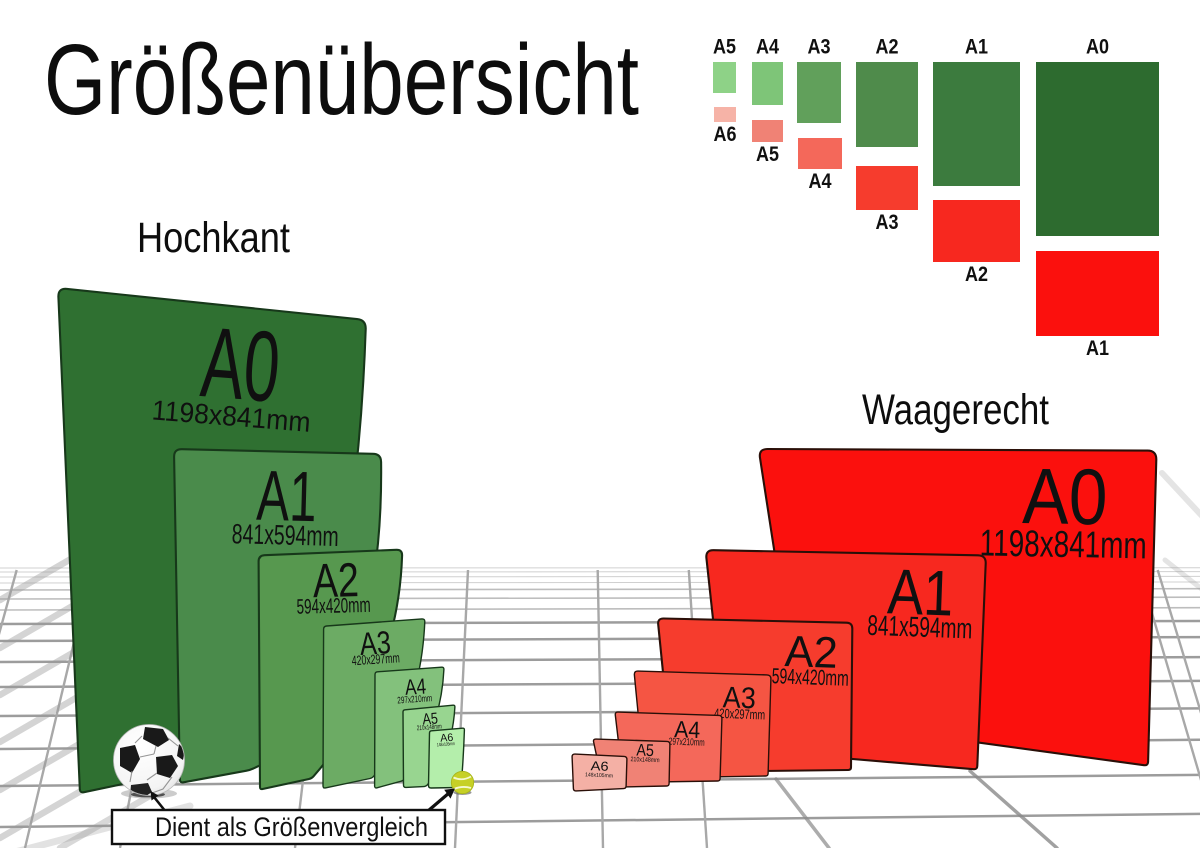 The height and width of the screenshot is (853, 1200). Describe the element at coordinates (213, 238) in the screenshot. I see `svg-text: Hochkant` at that location.